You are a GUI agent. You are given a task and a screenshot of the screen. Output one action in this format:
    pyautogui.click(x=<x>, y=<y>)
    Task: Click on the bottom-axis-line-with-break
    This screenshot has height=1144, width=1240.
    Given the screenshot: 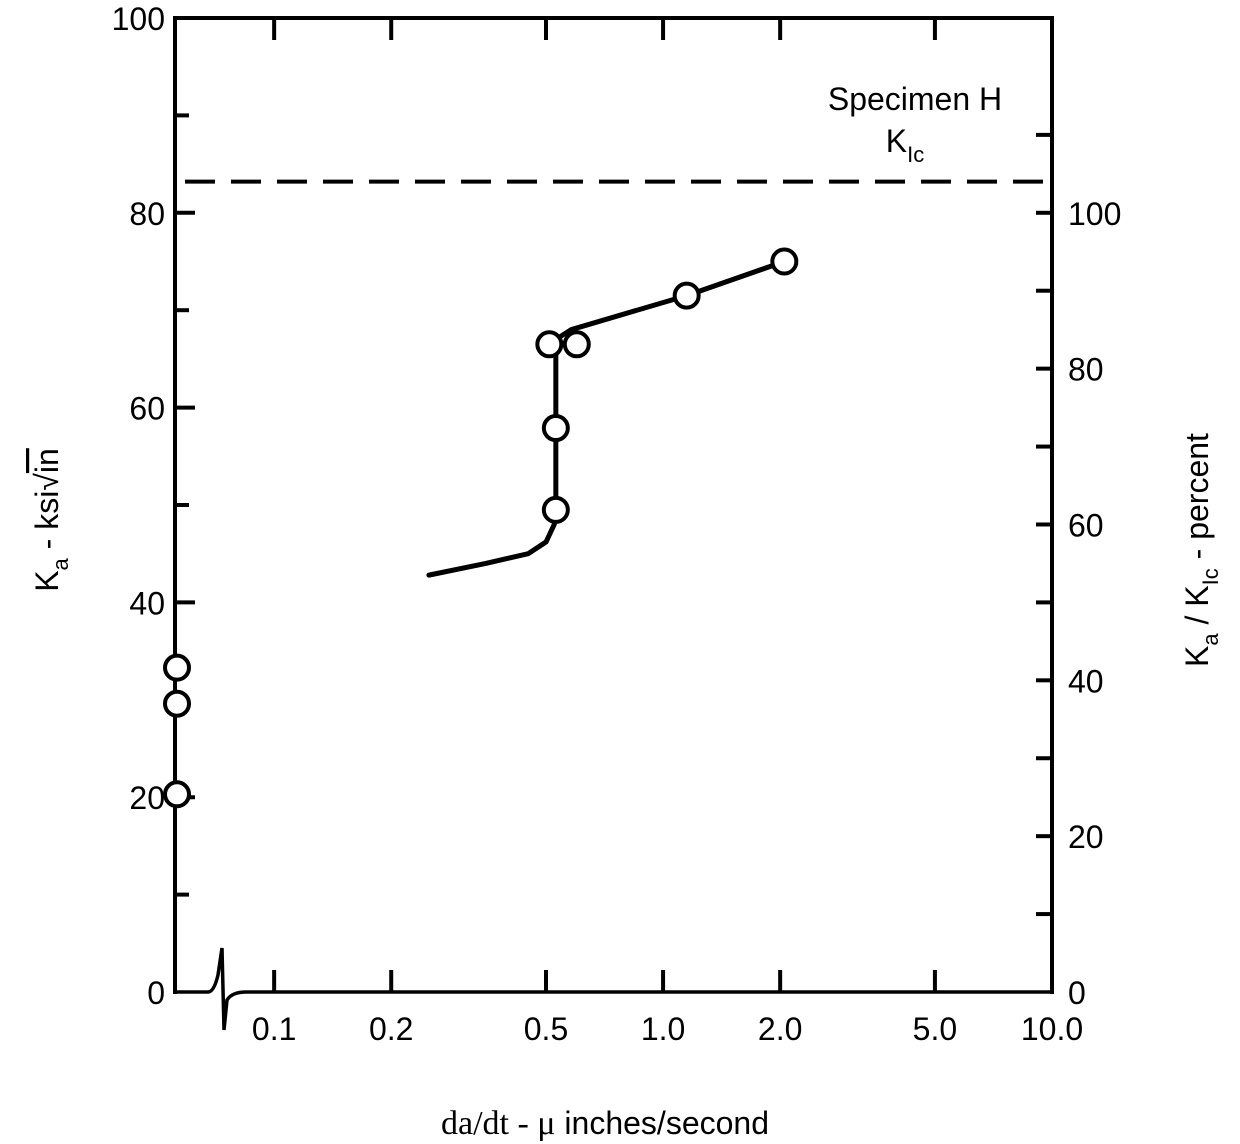 What is the action you would take?
    pyautogui.click(x=613, y=989)
    